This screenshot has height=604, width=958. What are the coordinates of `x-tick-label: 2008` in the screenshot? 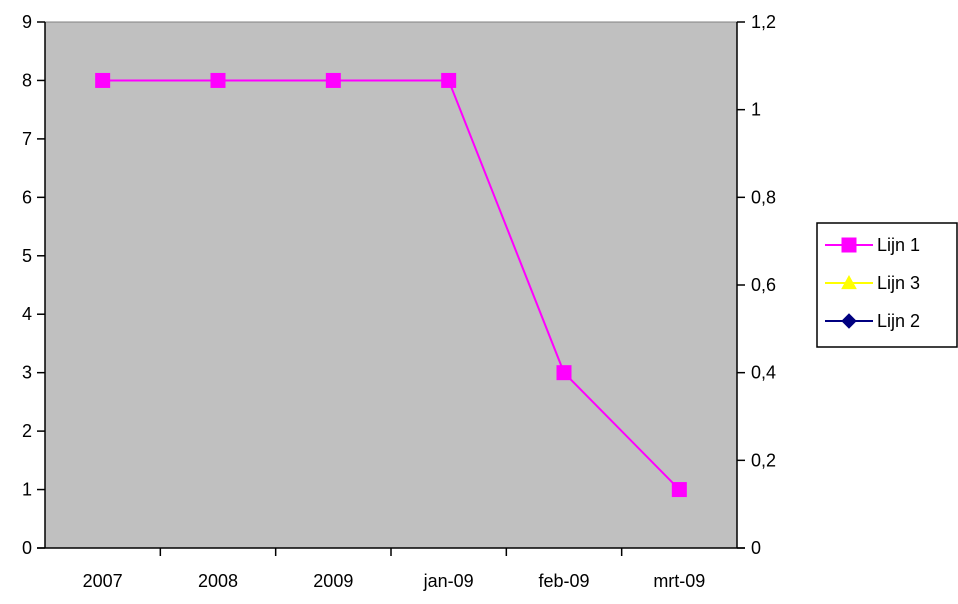 It's located at (218, 581).